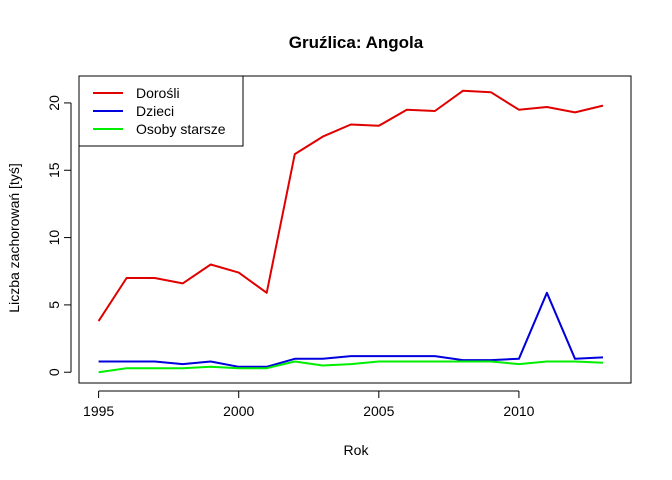 Image resolution: width=672 pixels, height=480 pixels. Describe the element at coordinates (158, 93) in the screenshot. I see `legend-label: Dorośli` at that location.